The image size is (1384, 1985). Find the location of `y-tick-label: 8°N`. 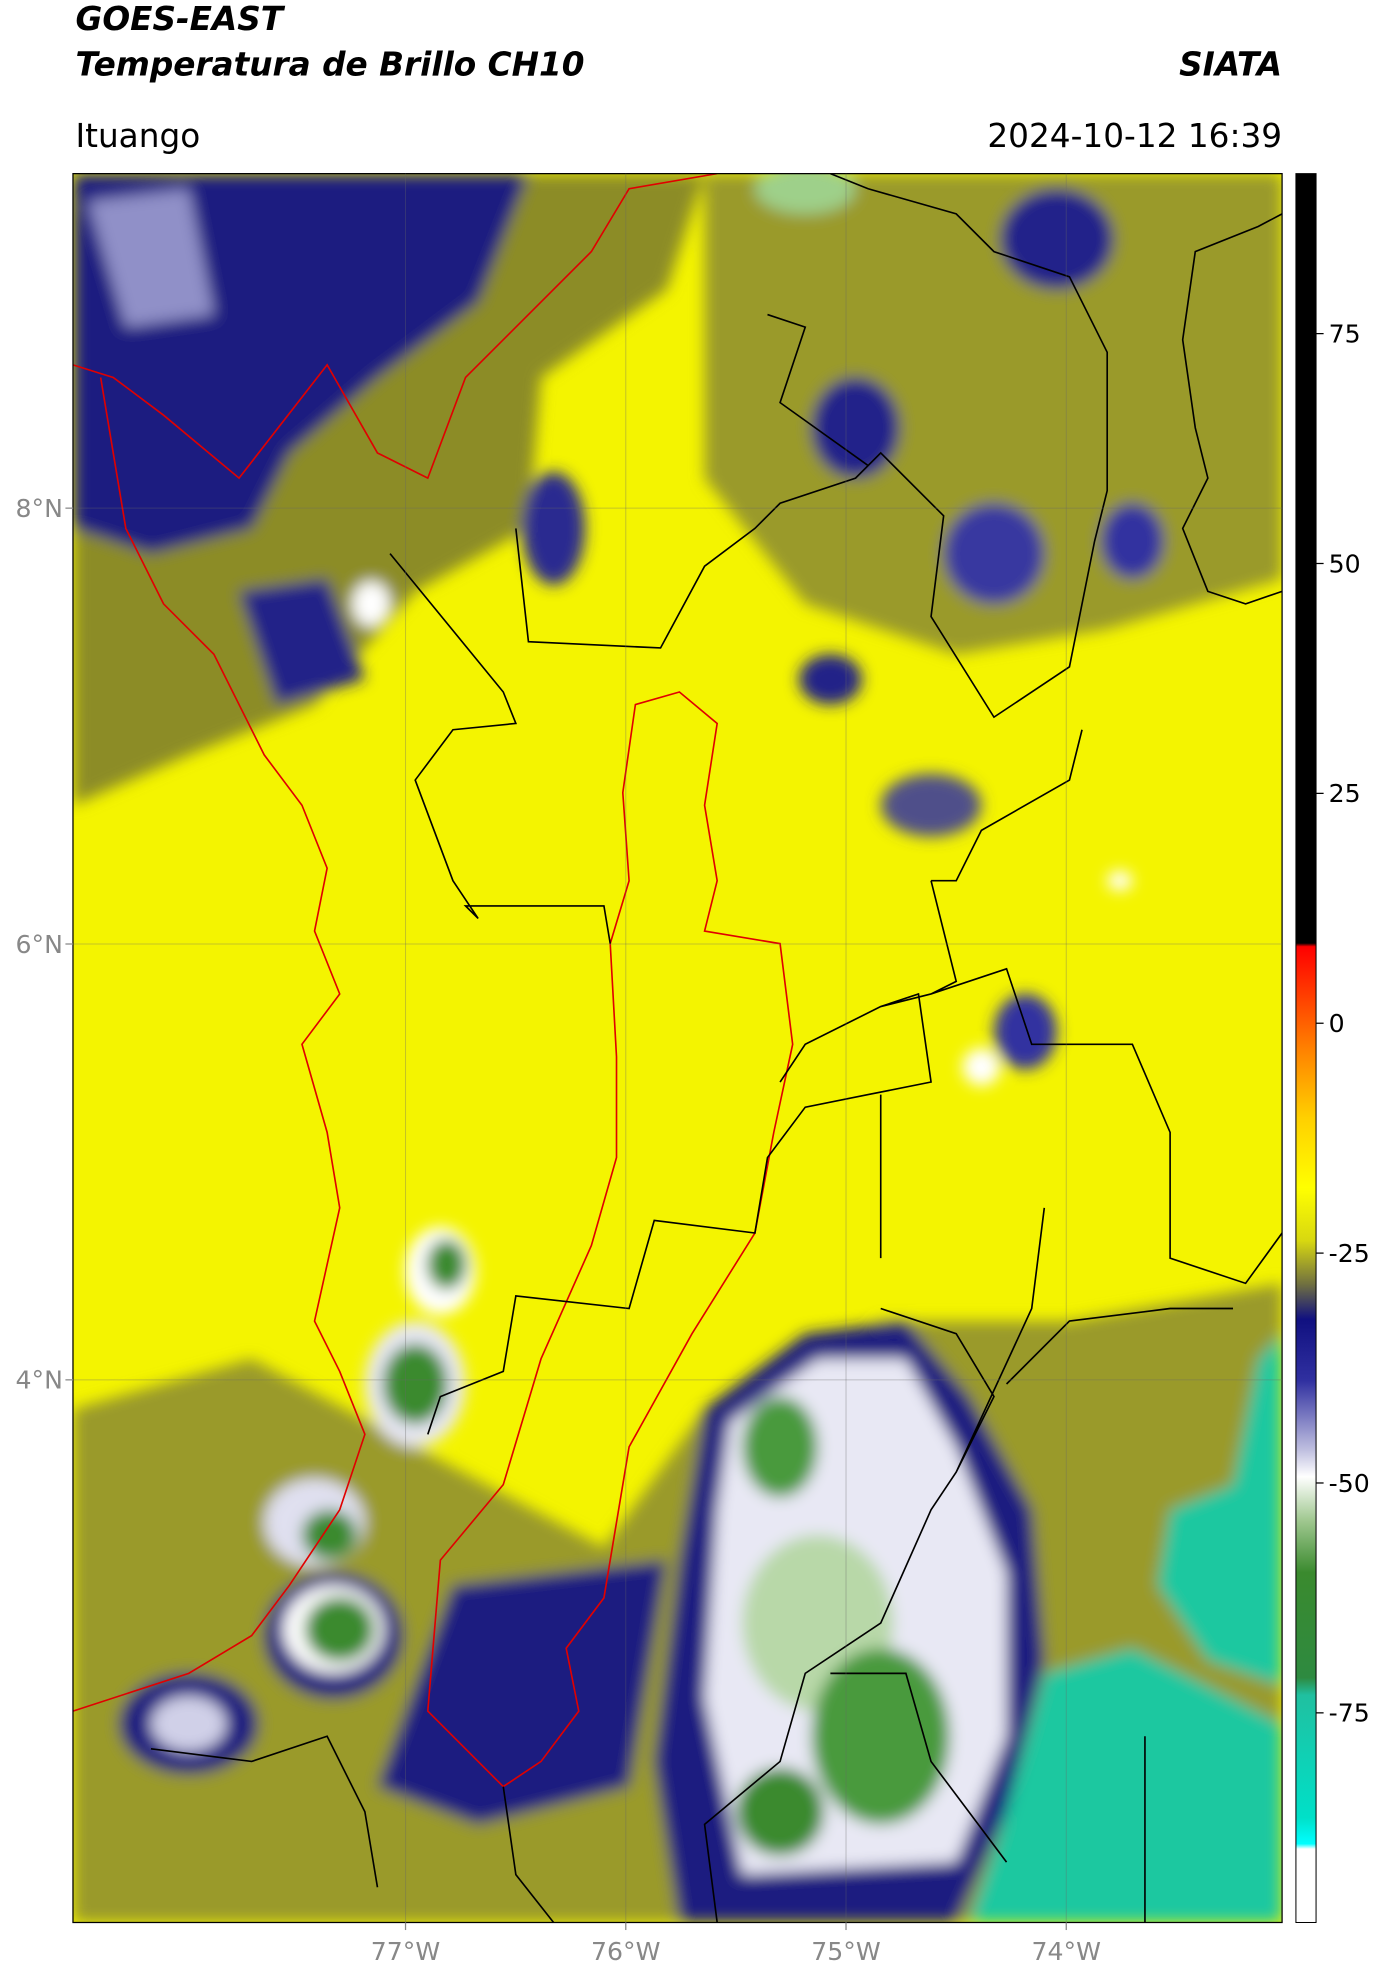

y-tick-label: 8°N is located at coordinates (39, 508).